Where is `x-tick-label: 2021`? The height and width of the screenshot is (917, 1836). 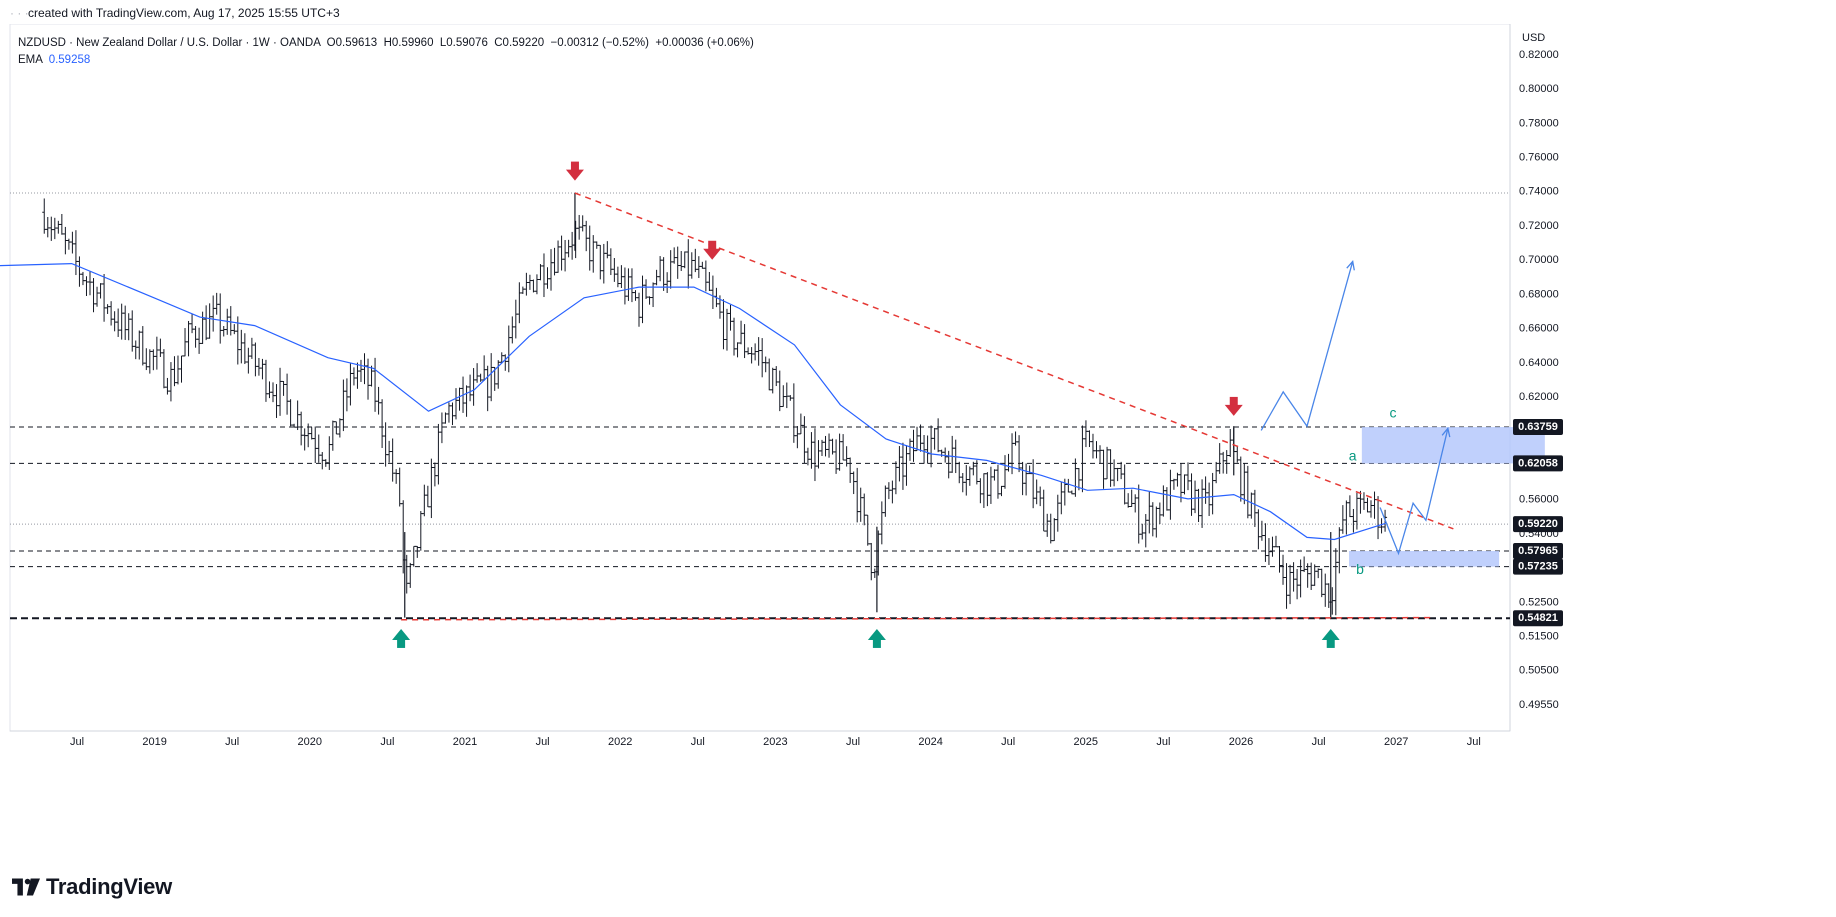 x-tick-label: 2021 is located at coordinates (465, 742).